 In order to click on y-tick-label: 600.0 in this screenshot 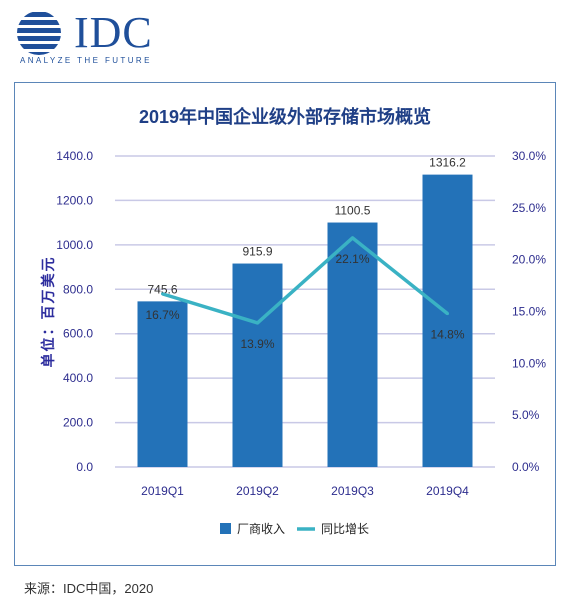, I will do `click(78, 334)`.